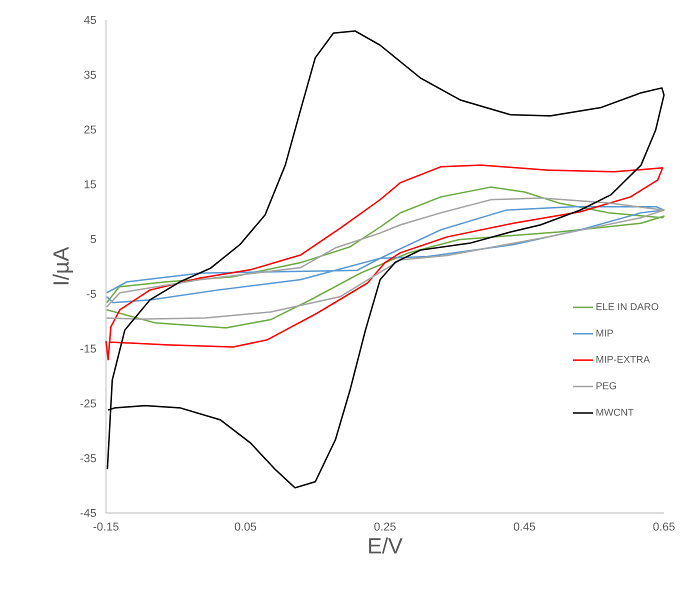 This screenshot has width=686, height=602. Describe the element at coordinates (245, 526) in the screenshot. I see `x-tick-label: 0.05` at that location.